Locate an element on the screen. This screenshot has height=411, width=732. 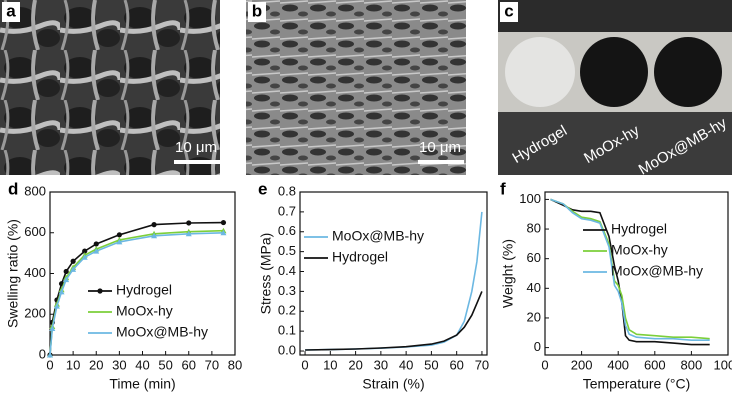
y-tick-label: 0.8 is located at coordinates (287, 190).